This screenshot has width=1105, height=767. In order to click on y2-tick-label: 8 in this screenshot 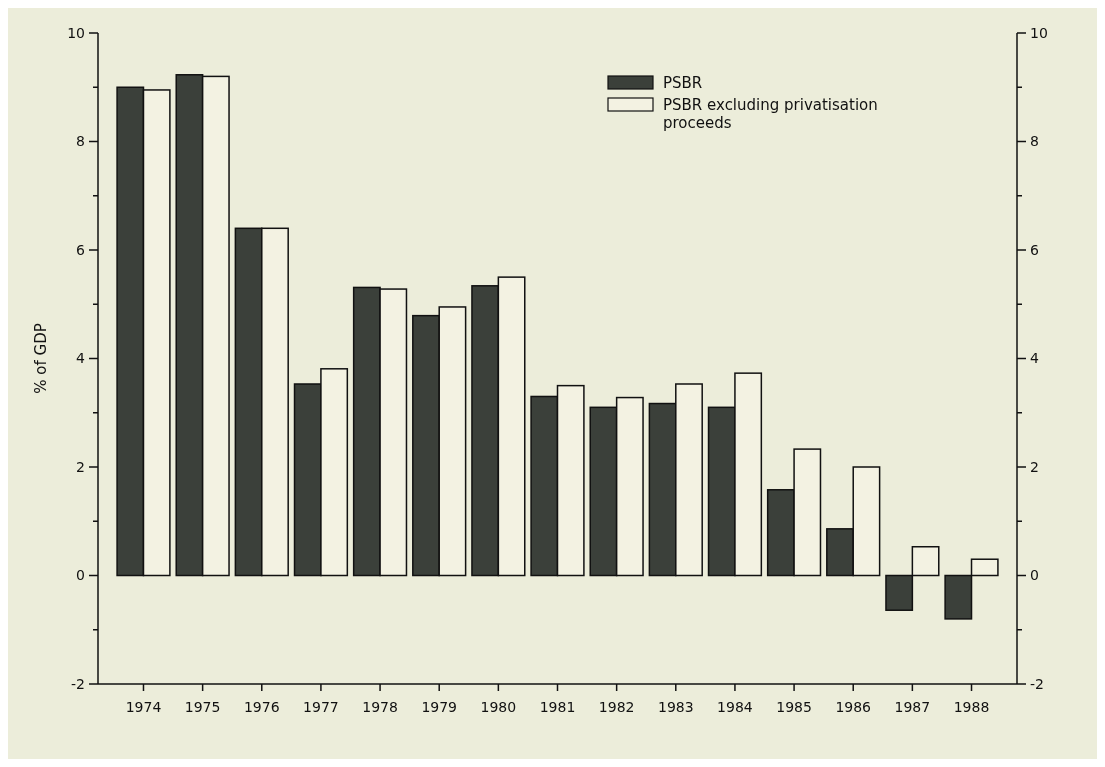, I will do `click(1034, 141)`.